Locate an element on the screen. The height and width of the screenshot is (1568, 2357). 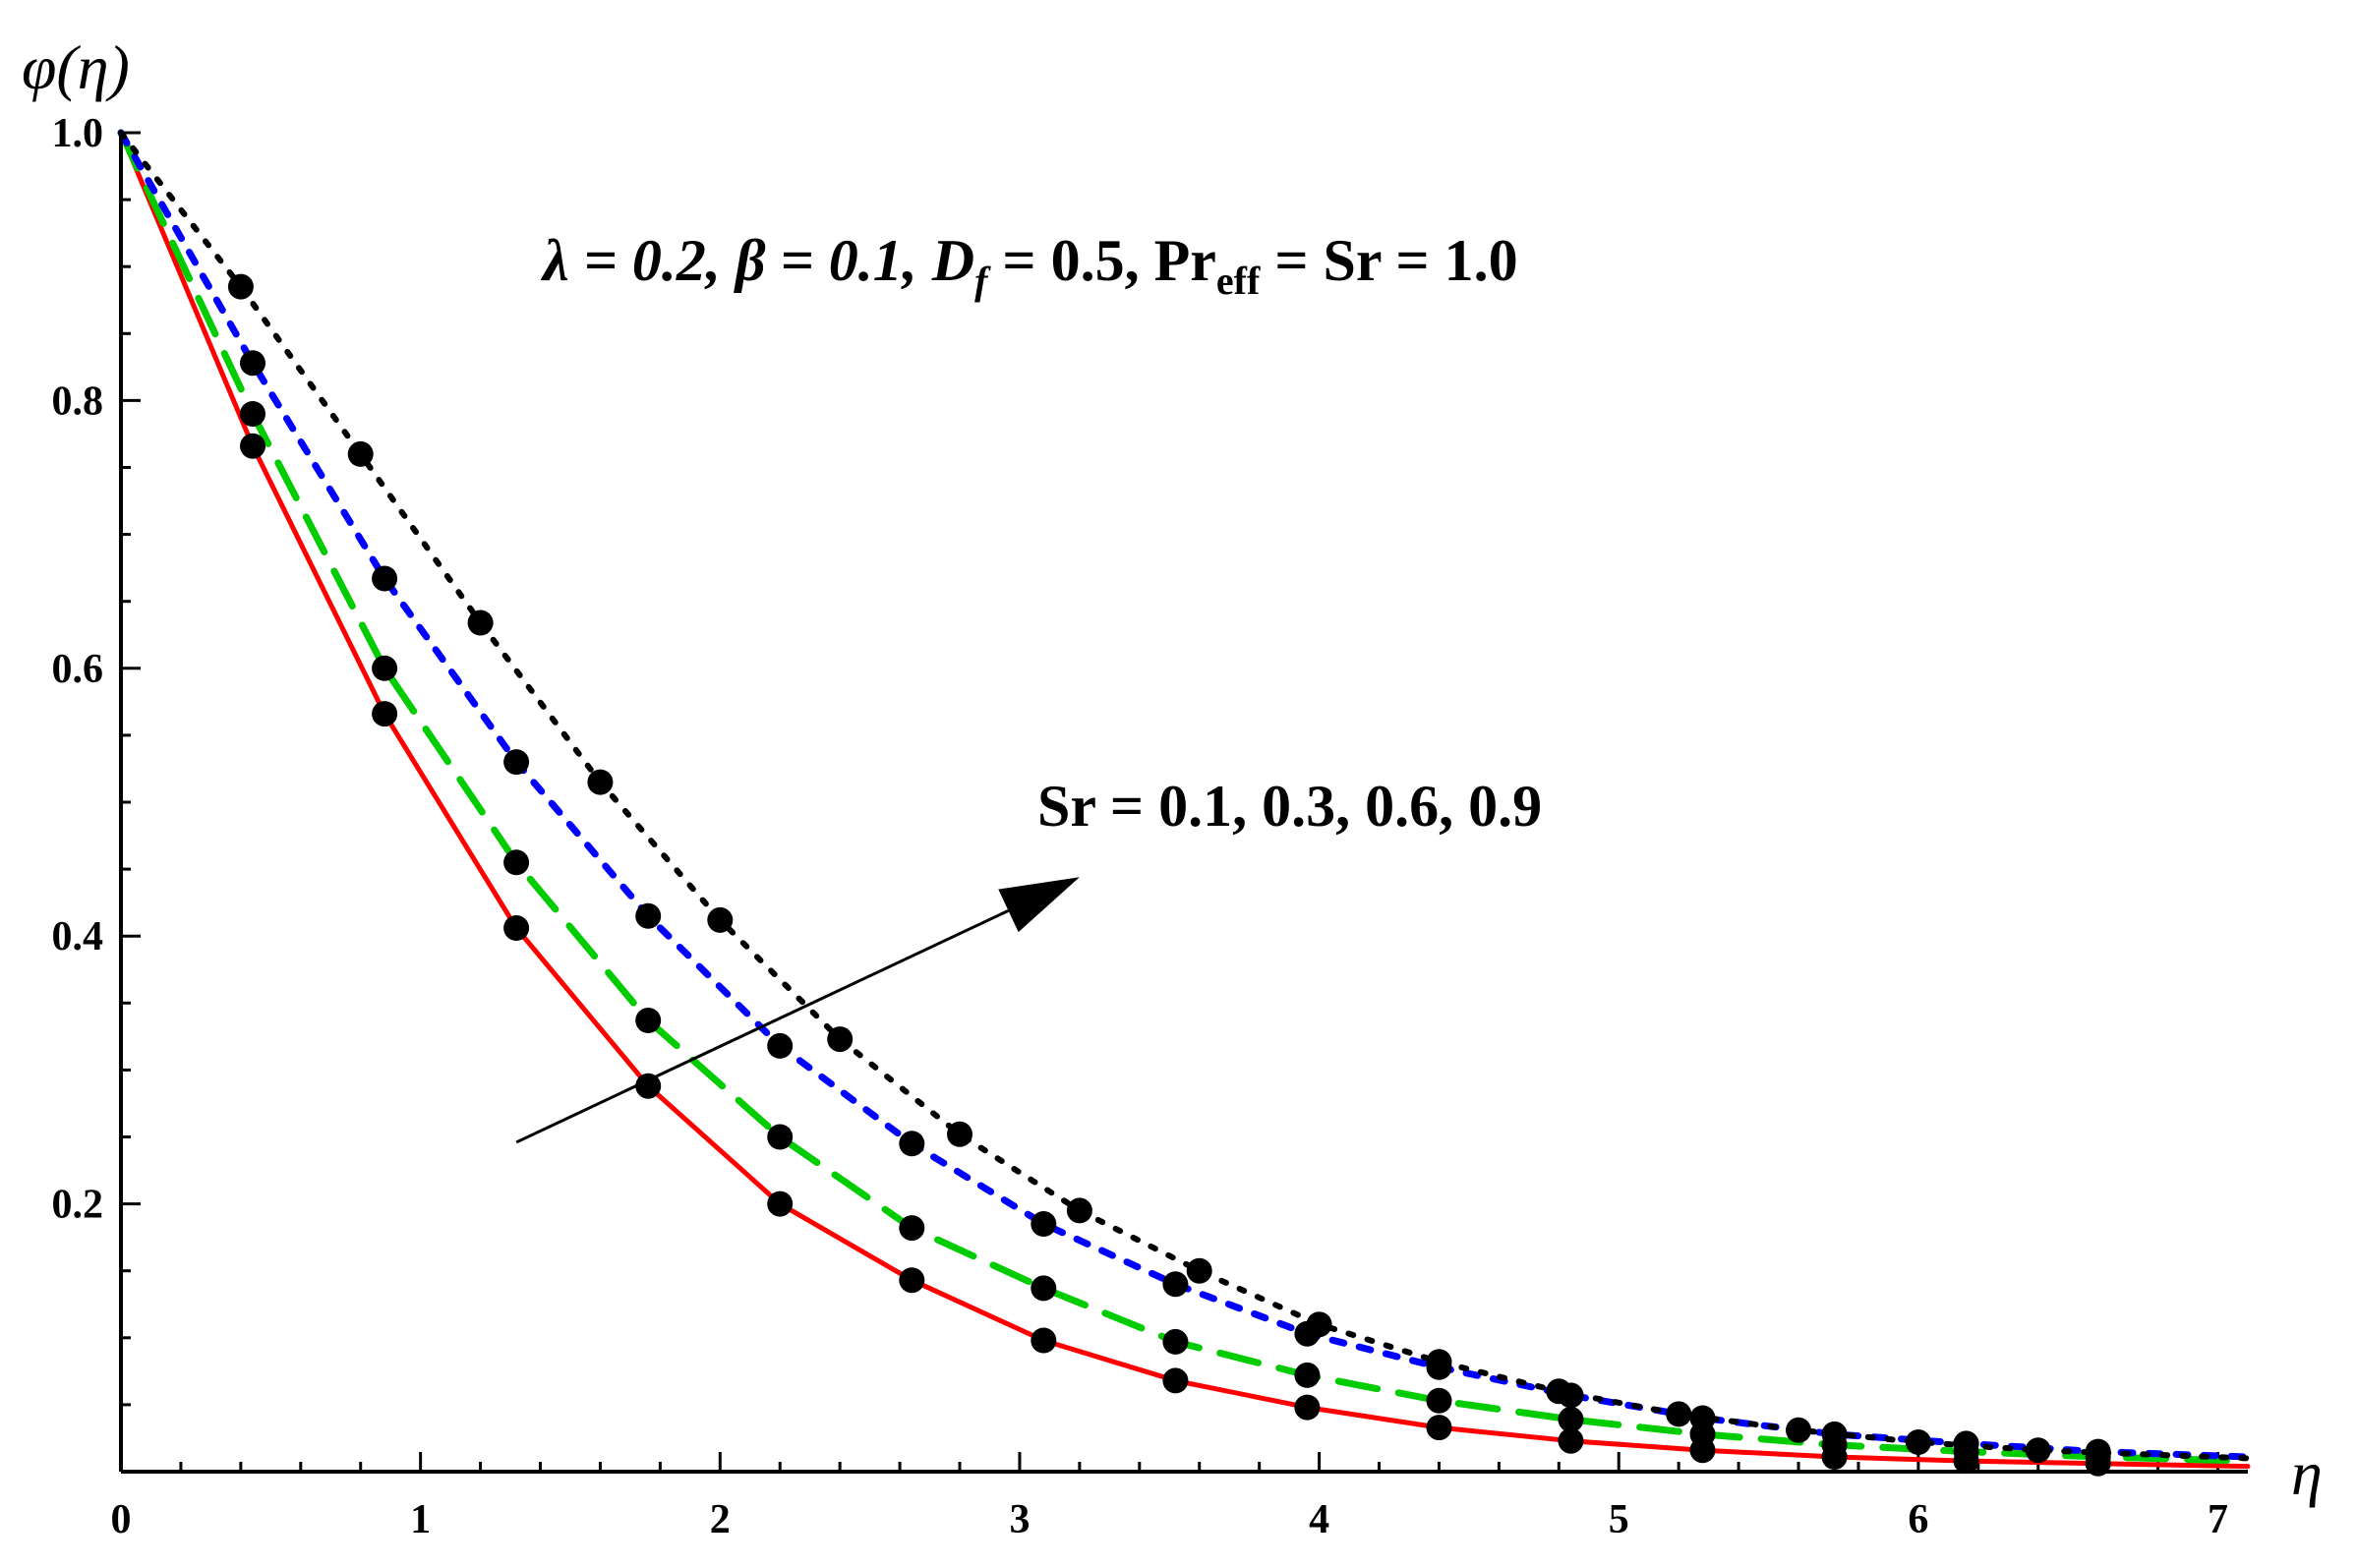
arrow-annotation: Sr = 0.1, 0.3, 0.6, 0.9 is located at coordinates (1289, 806).